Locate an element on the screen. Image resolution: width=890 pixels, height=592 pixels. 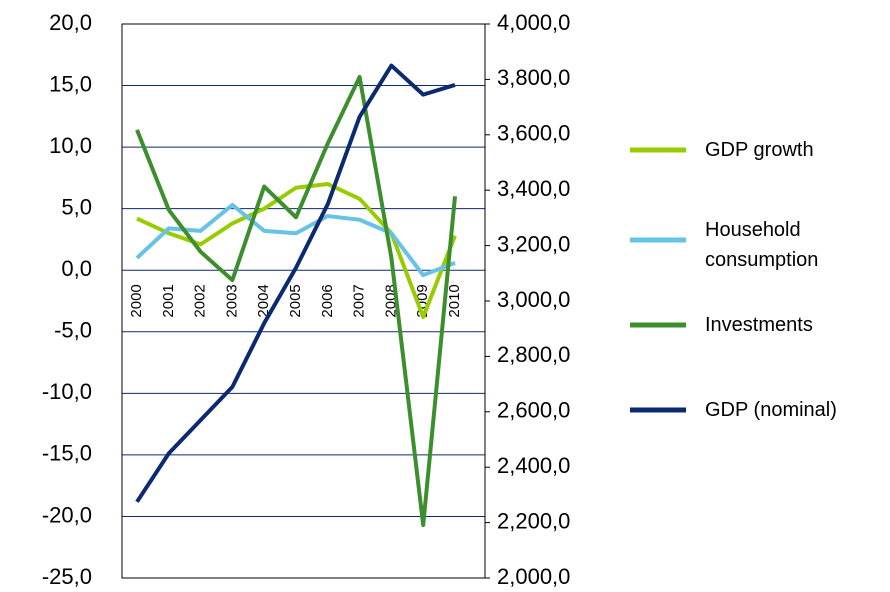
x-tick-label: 2002 is located at coordinates (200, 300).